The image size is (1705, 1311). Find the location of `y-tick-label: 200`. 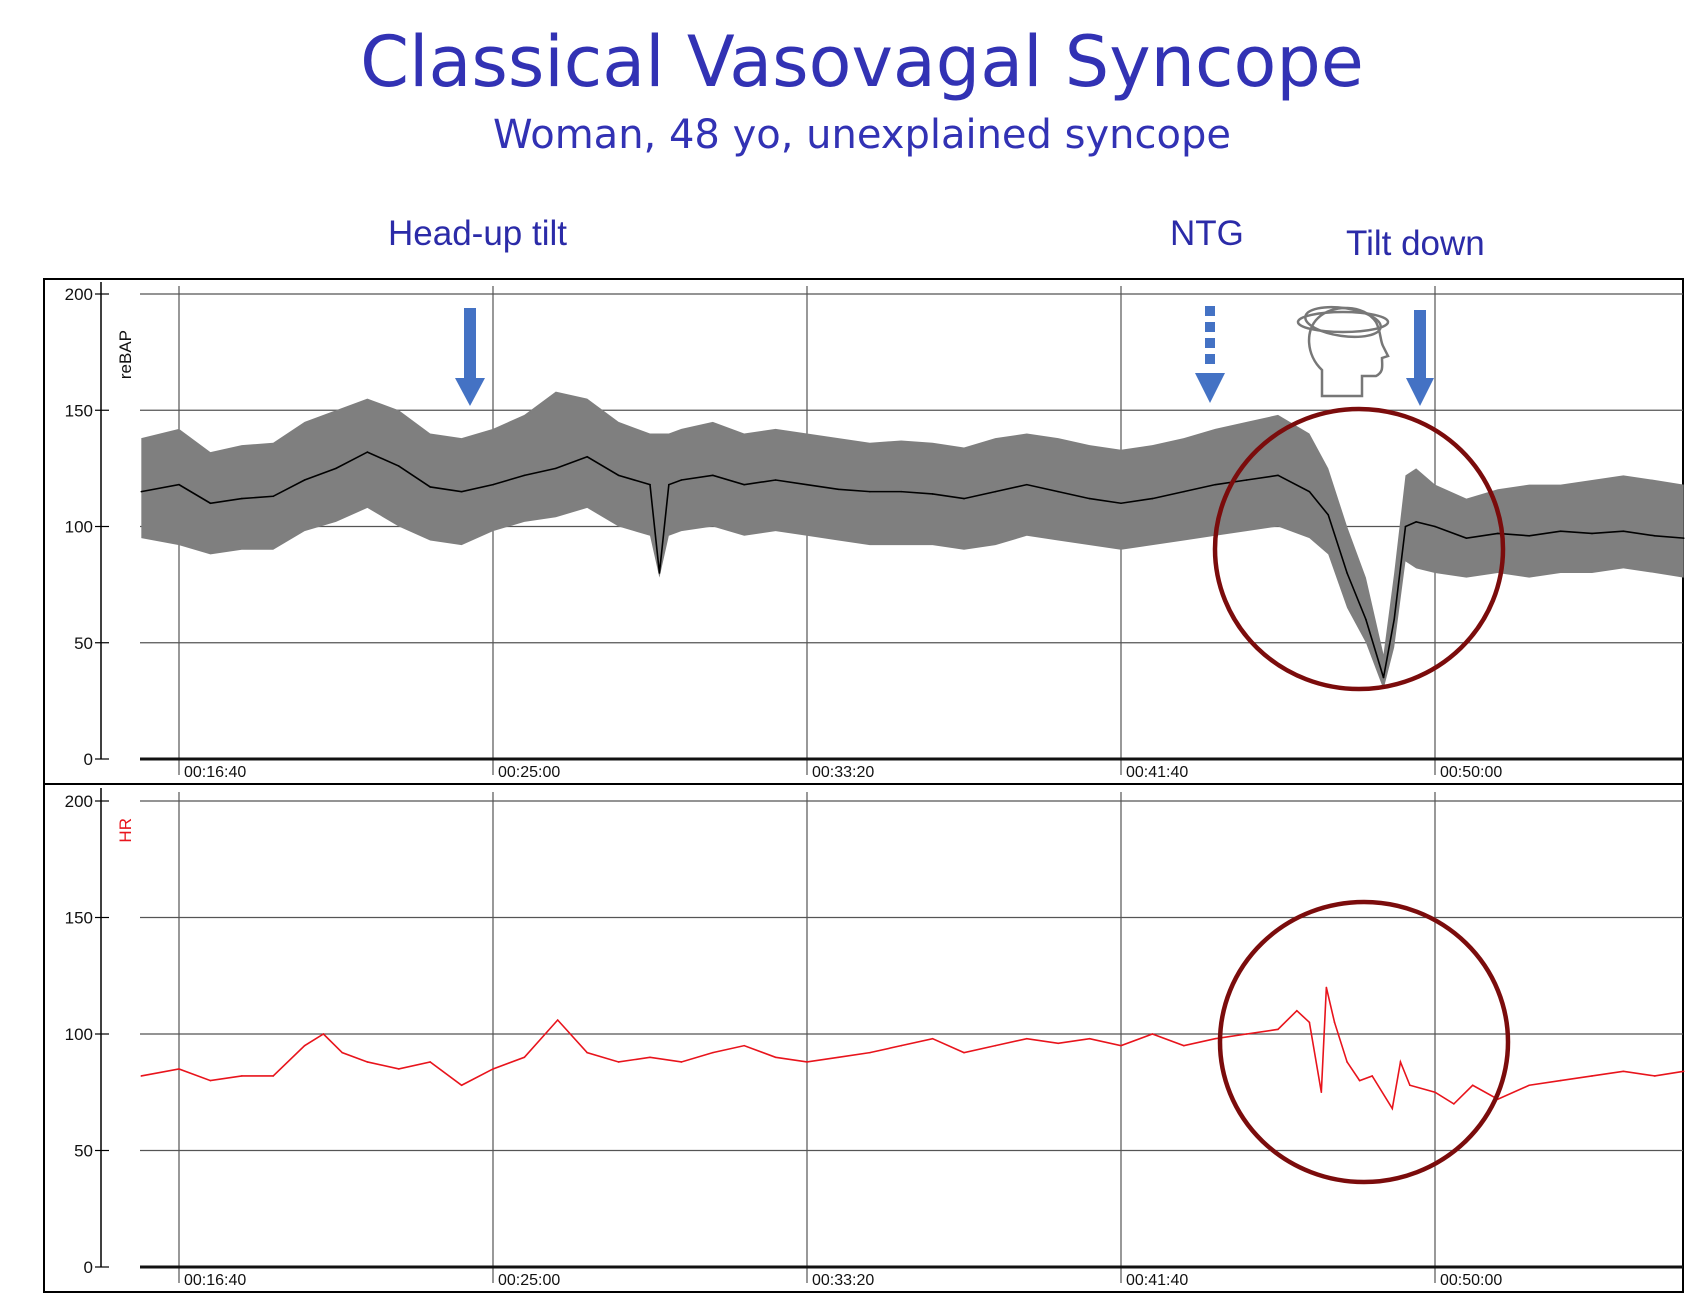

y-tick-label: 200 is located at coordinates (79, 294).